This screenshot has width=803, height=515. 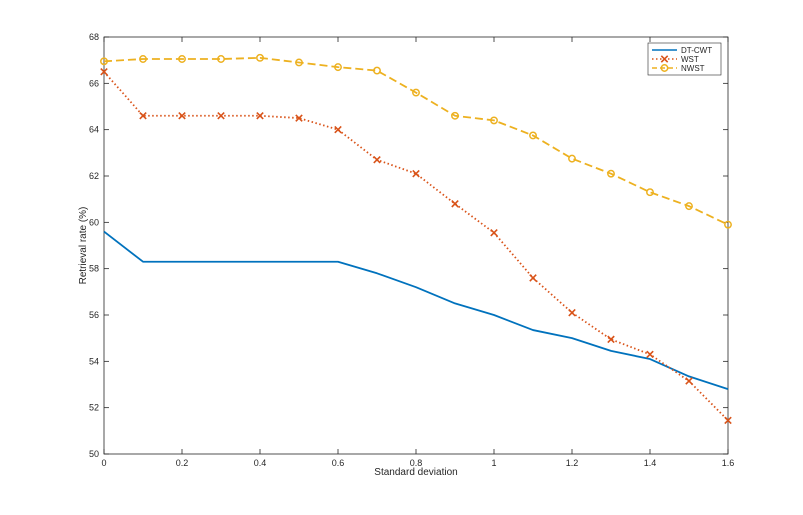 I want to click on legend-item: WST, so click(x=675, y=59).